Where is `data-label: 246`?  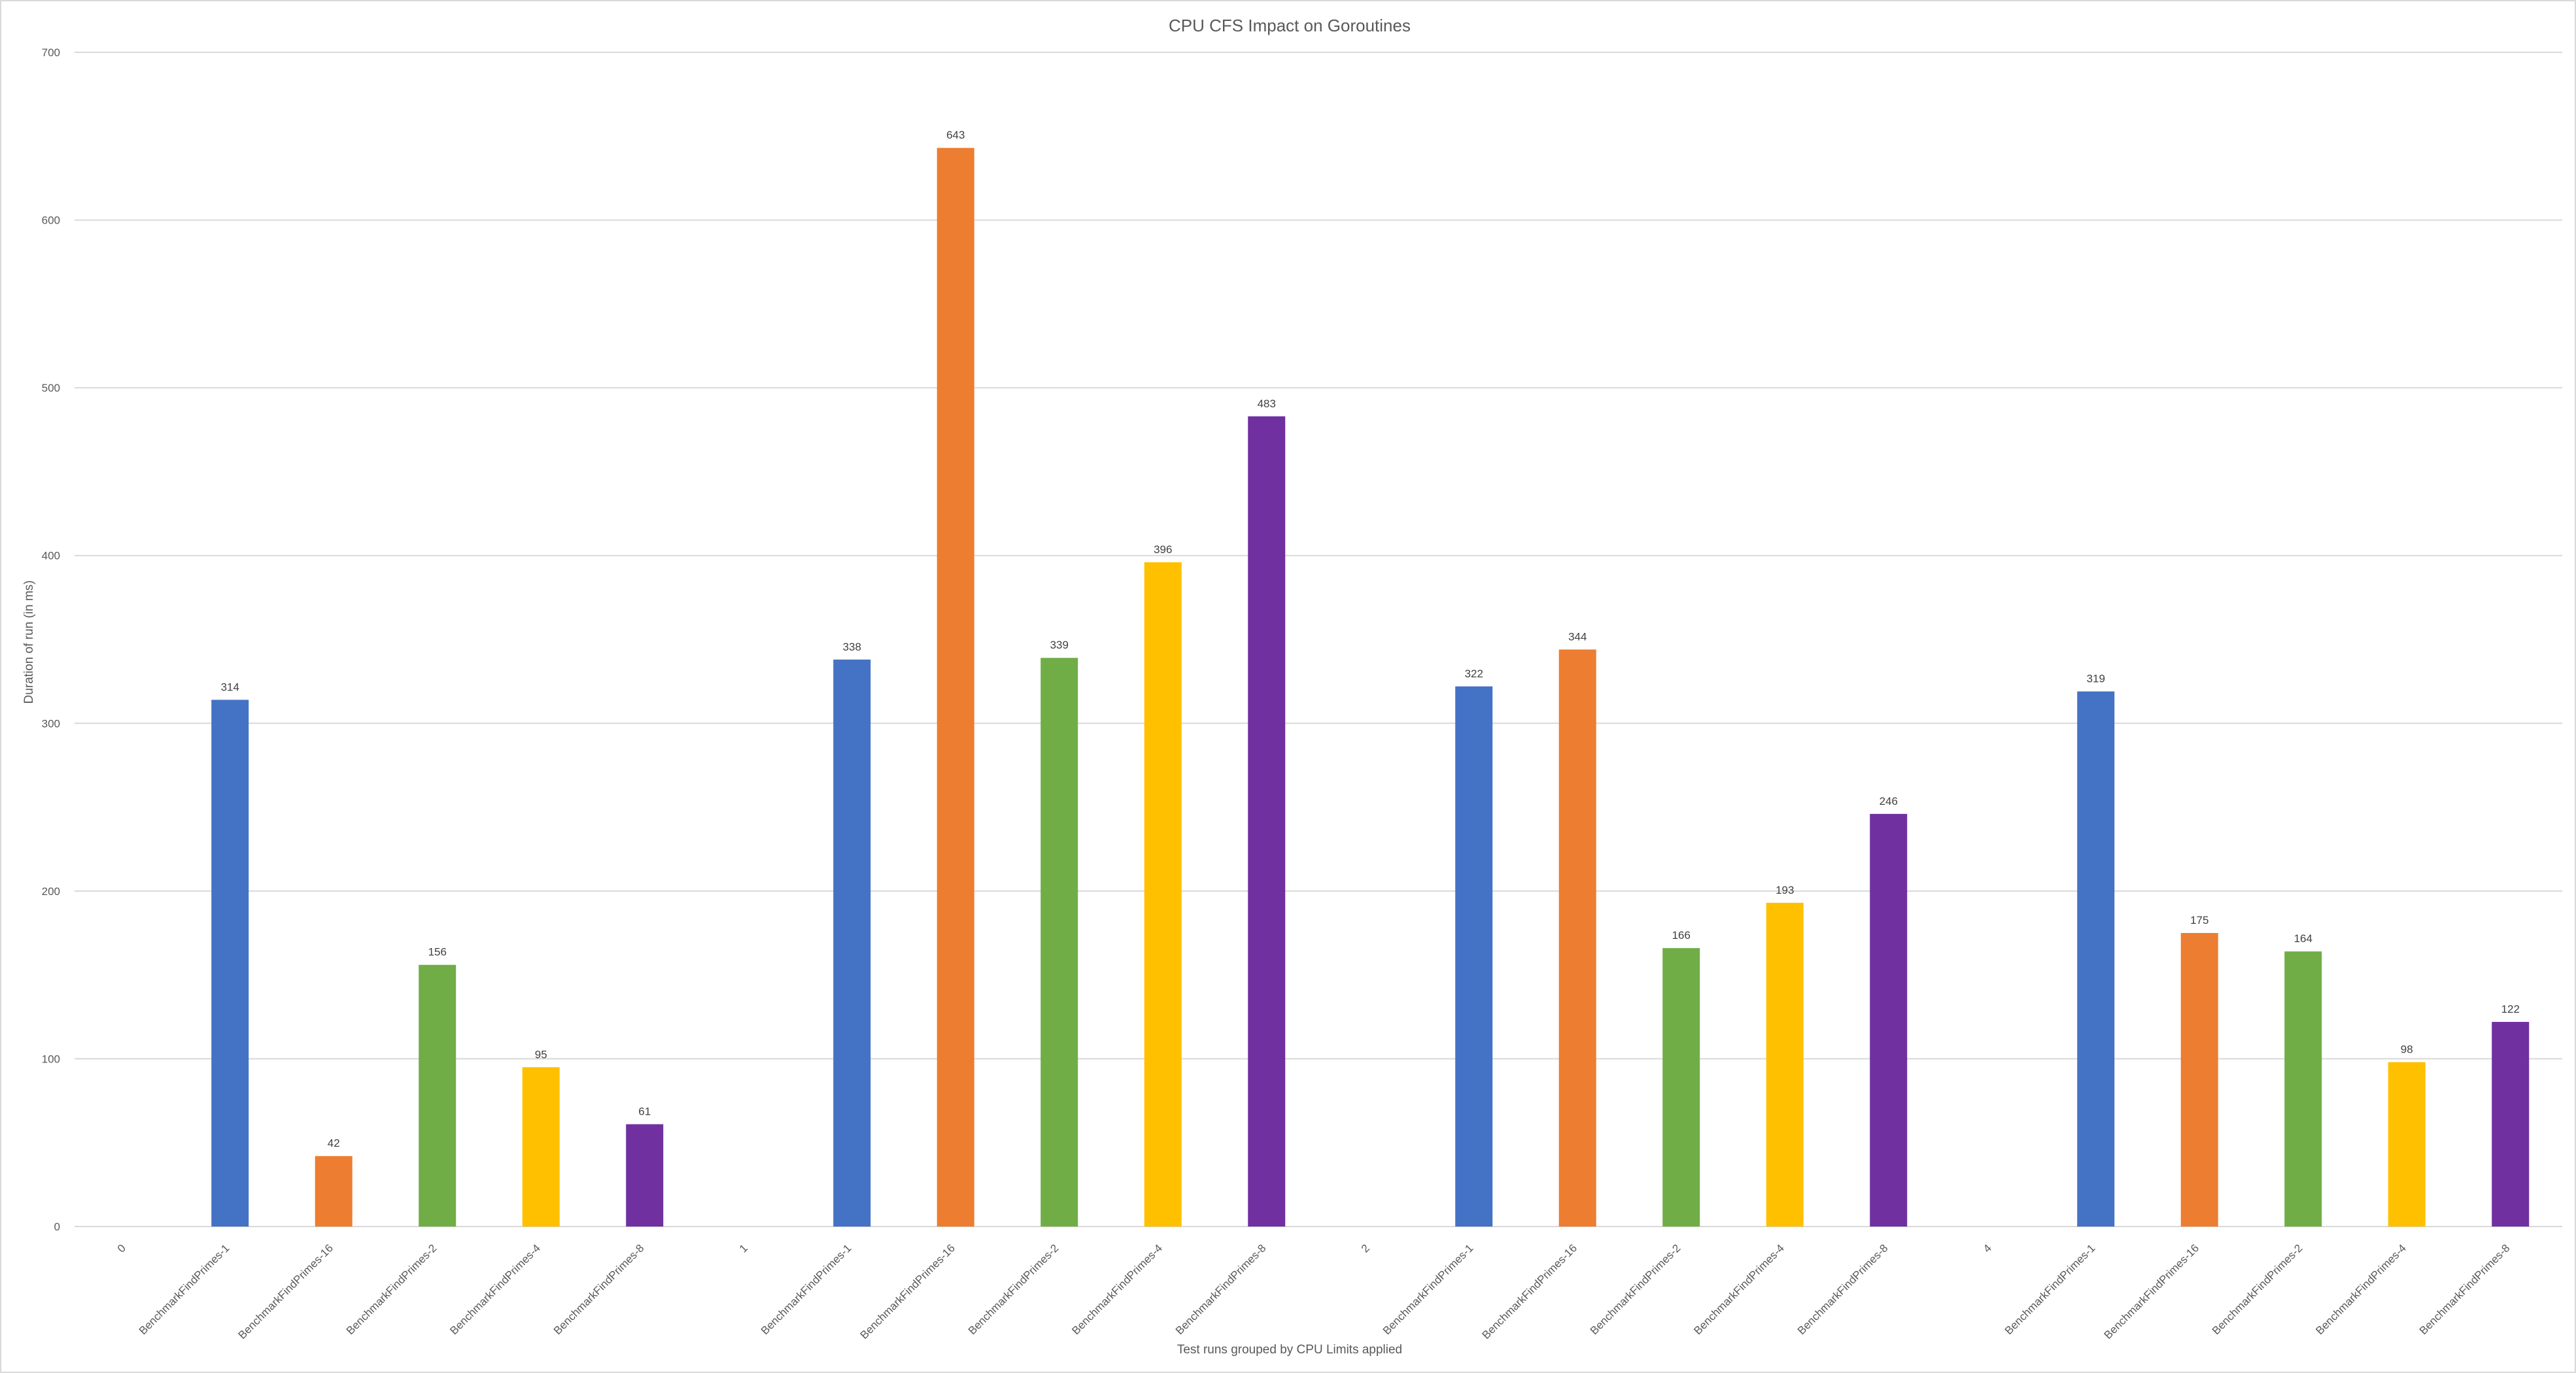
data-label: 246 is located at coordinates (1889, 801).